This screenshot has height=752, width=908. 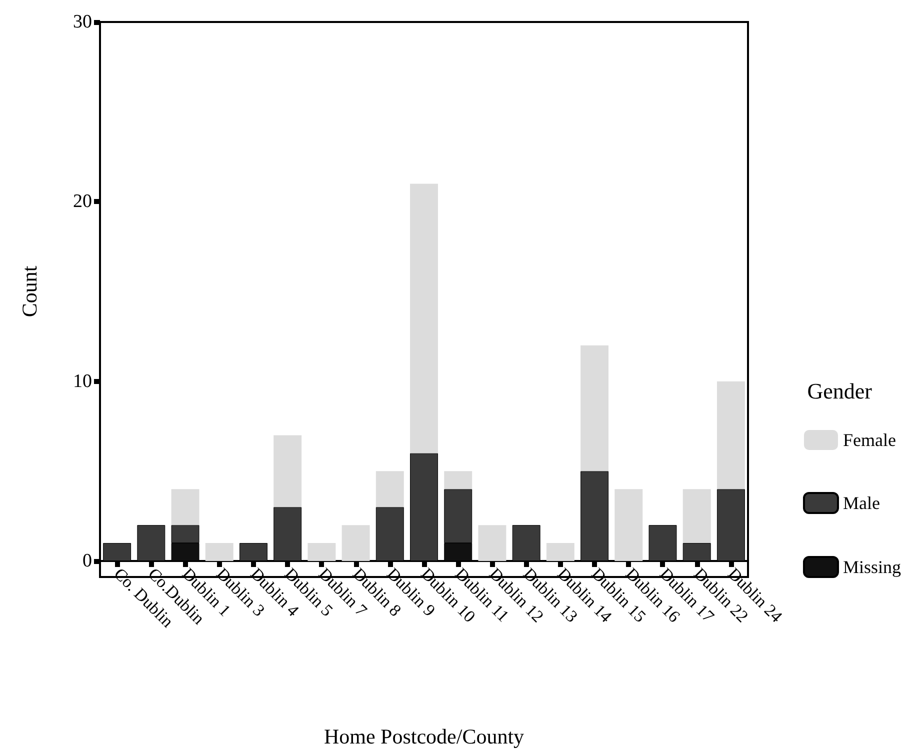 What do you see at coordinates (82, 201) in the screenshot?
I see `y-tick-label: 20` at bounding box center [82, 201].